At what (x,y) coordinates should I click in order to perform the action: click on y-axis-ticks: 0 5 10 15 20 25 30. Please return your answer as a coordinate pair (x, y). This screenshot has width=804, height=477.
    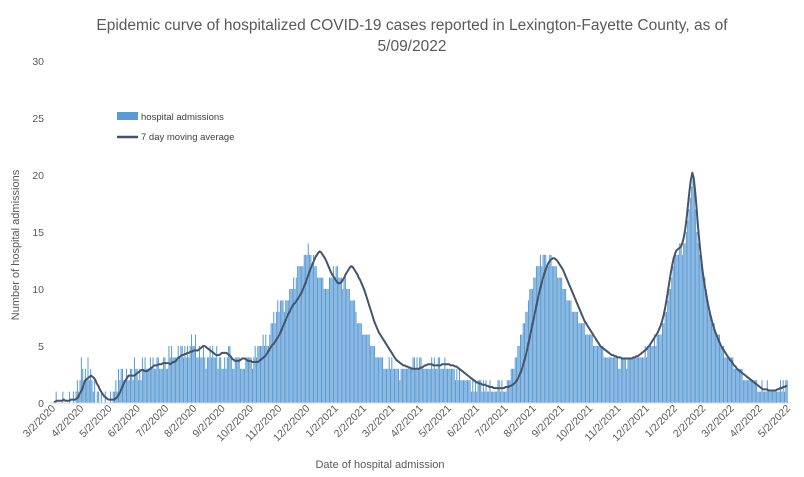
    Looking at the image, I should click on (38, 233).